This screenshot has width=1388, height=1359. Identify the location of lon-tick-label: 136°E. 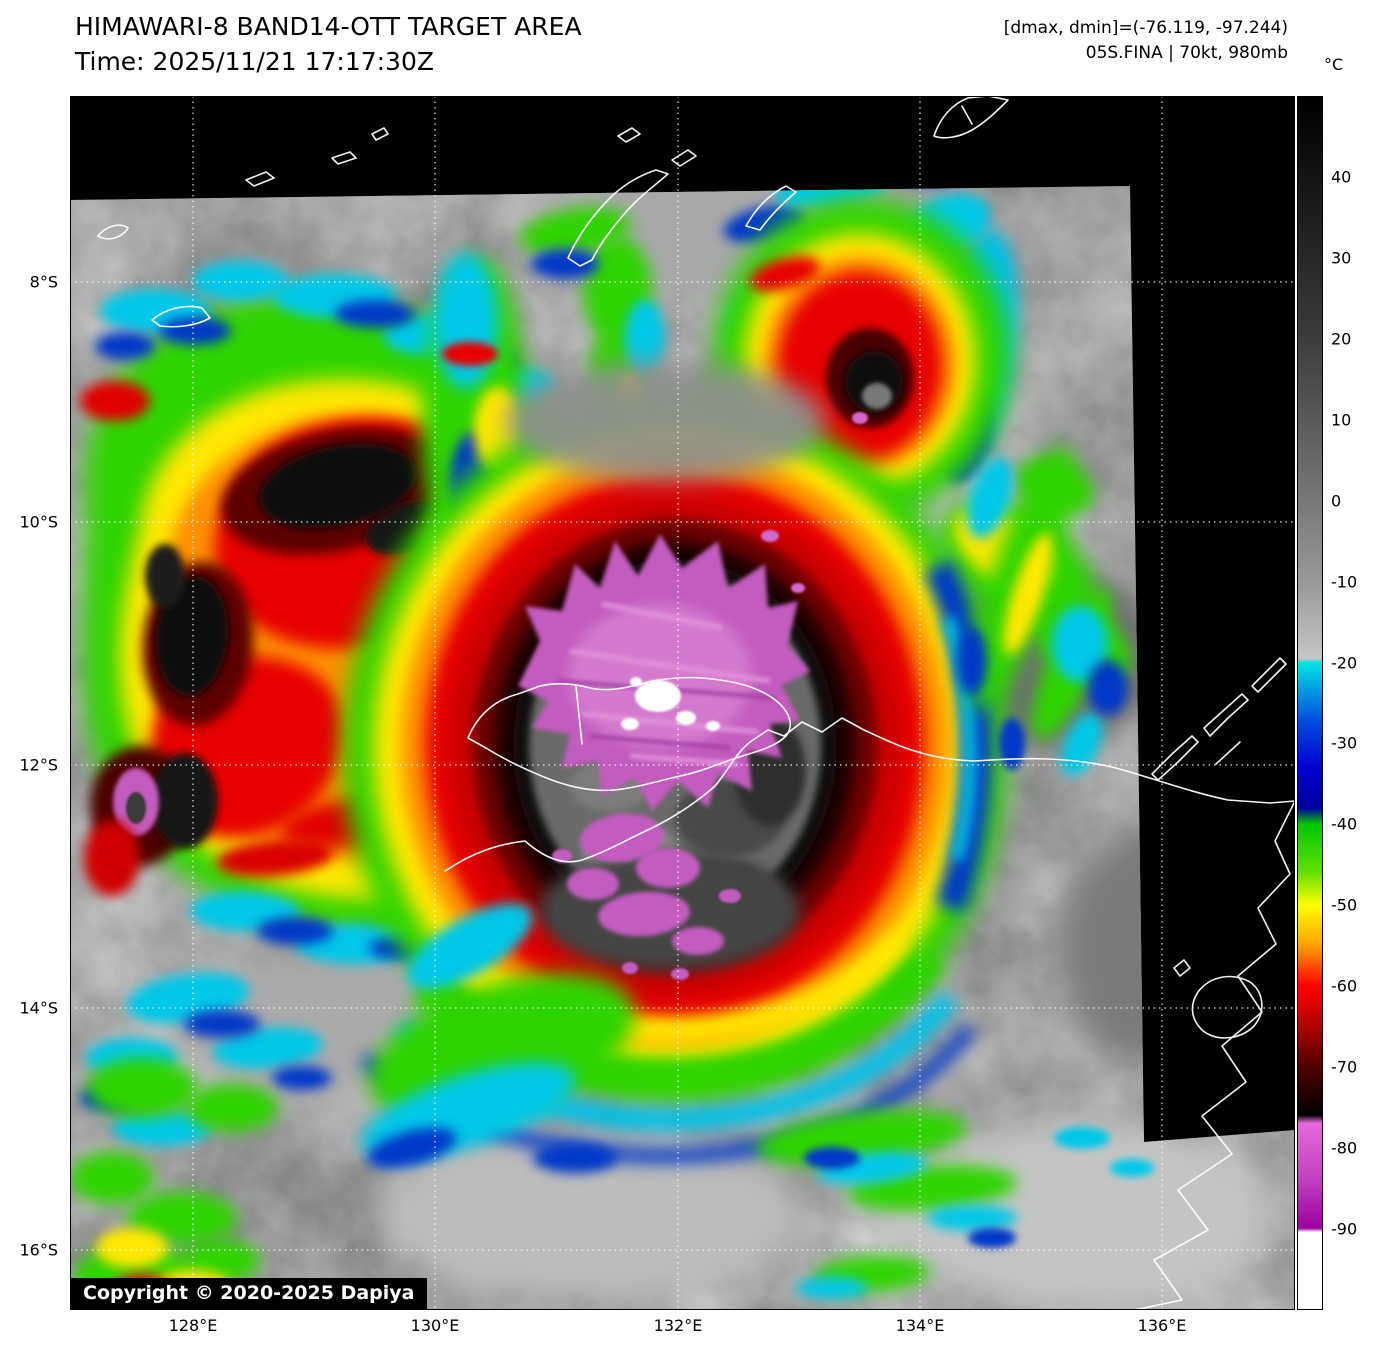
(1162, 1325).